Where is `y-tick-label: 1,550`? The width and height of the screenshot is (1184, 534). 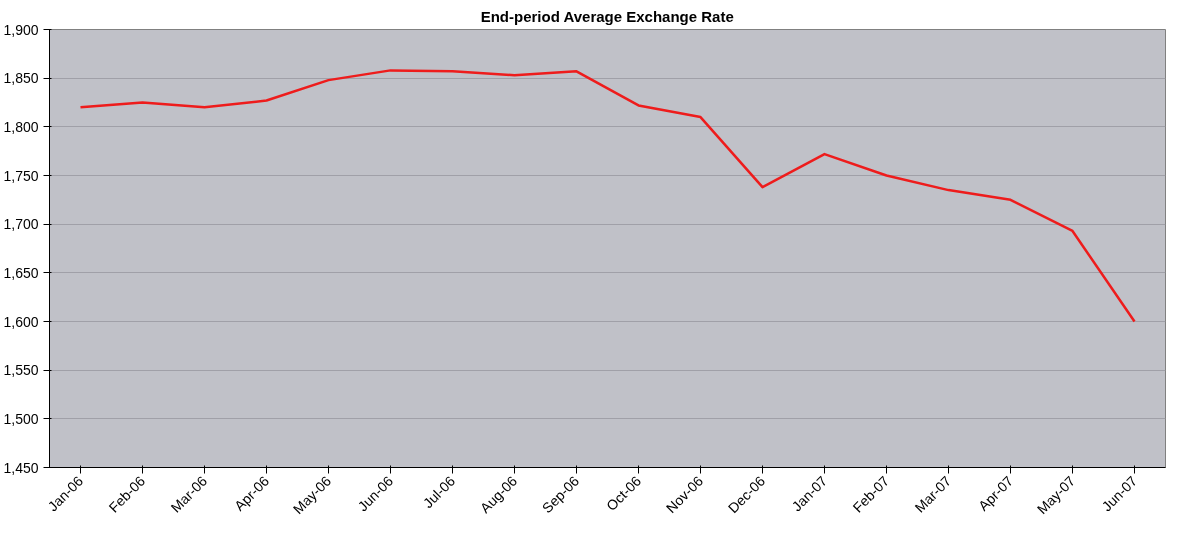
y-tick-label: 1,550 is located at coordinates (21, 370).